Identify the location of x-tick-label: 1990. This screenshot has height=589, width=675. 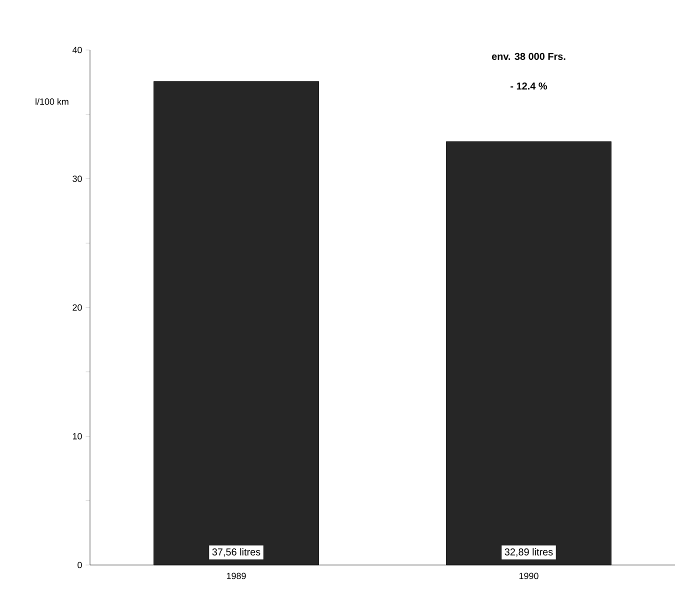
(528, 576).